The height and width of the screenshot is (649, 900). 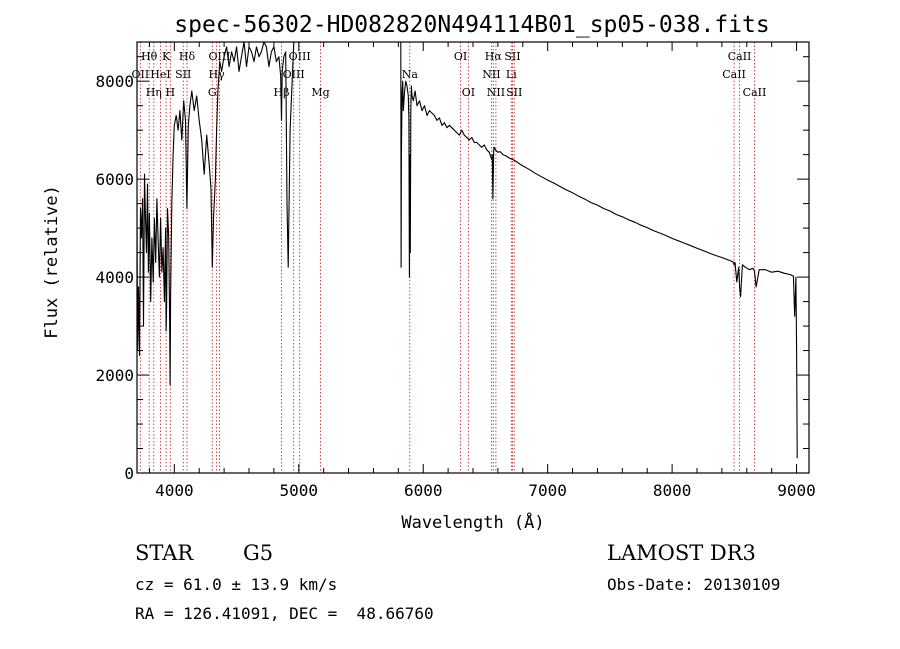 What do you see at coordinates (141, 74) in the screenshot?
I see `spectral-line-label: OII` at bounding box center [141, 74].